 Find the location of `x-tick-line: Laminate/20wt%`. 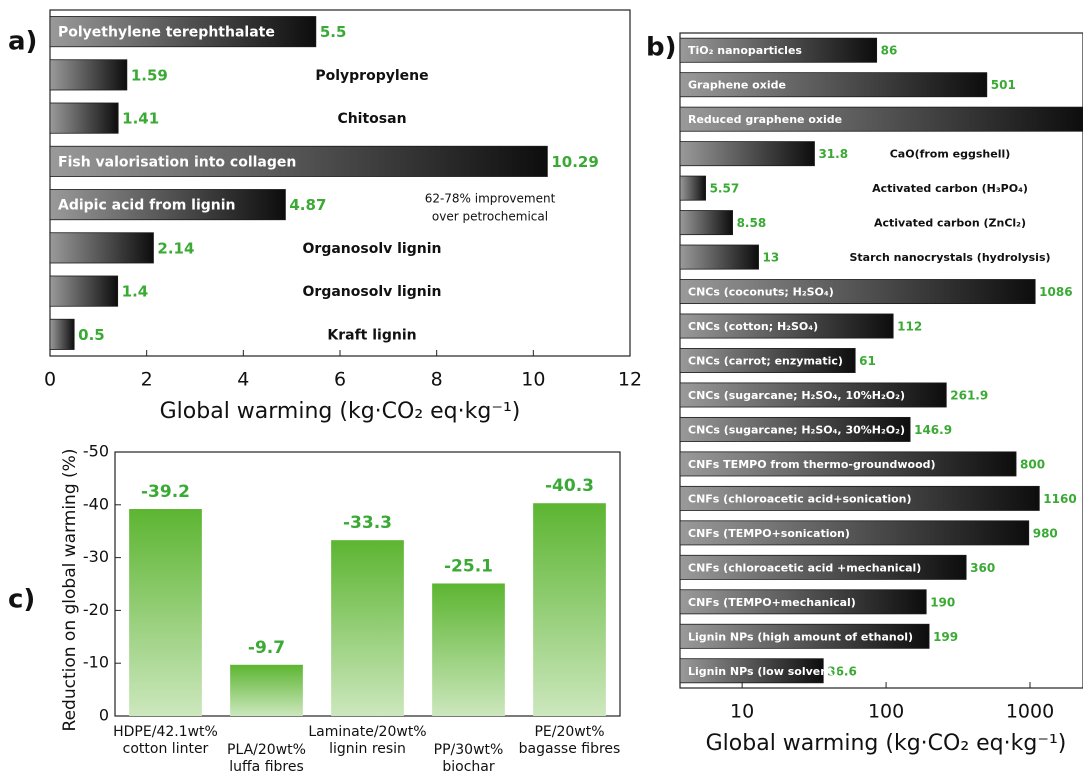

x-tick-line: Laminate/20wt% is located at coordinates (367, 732).